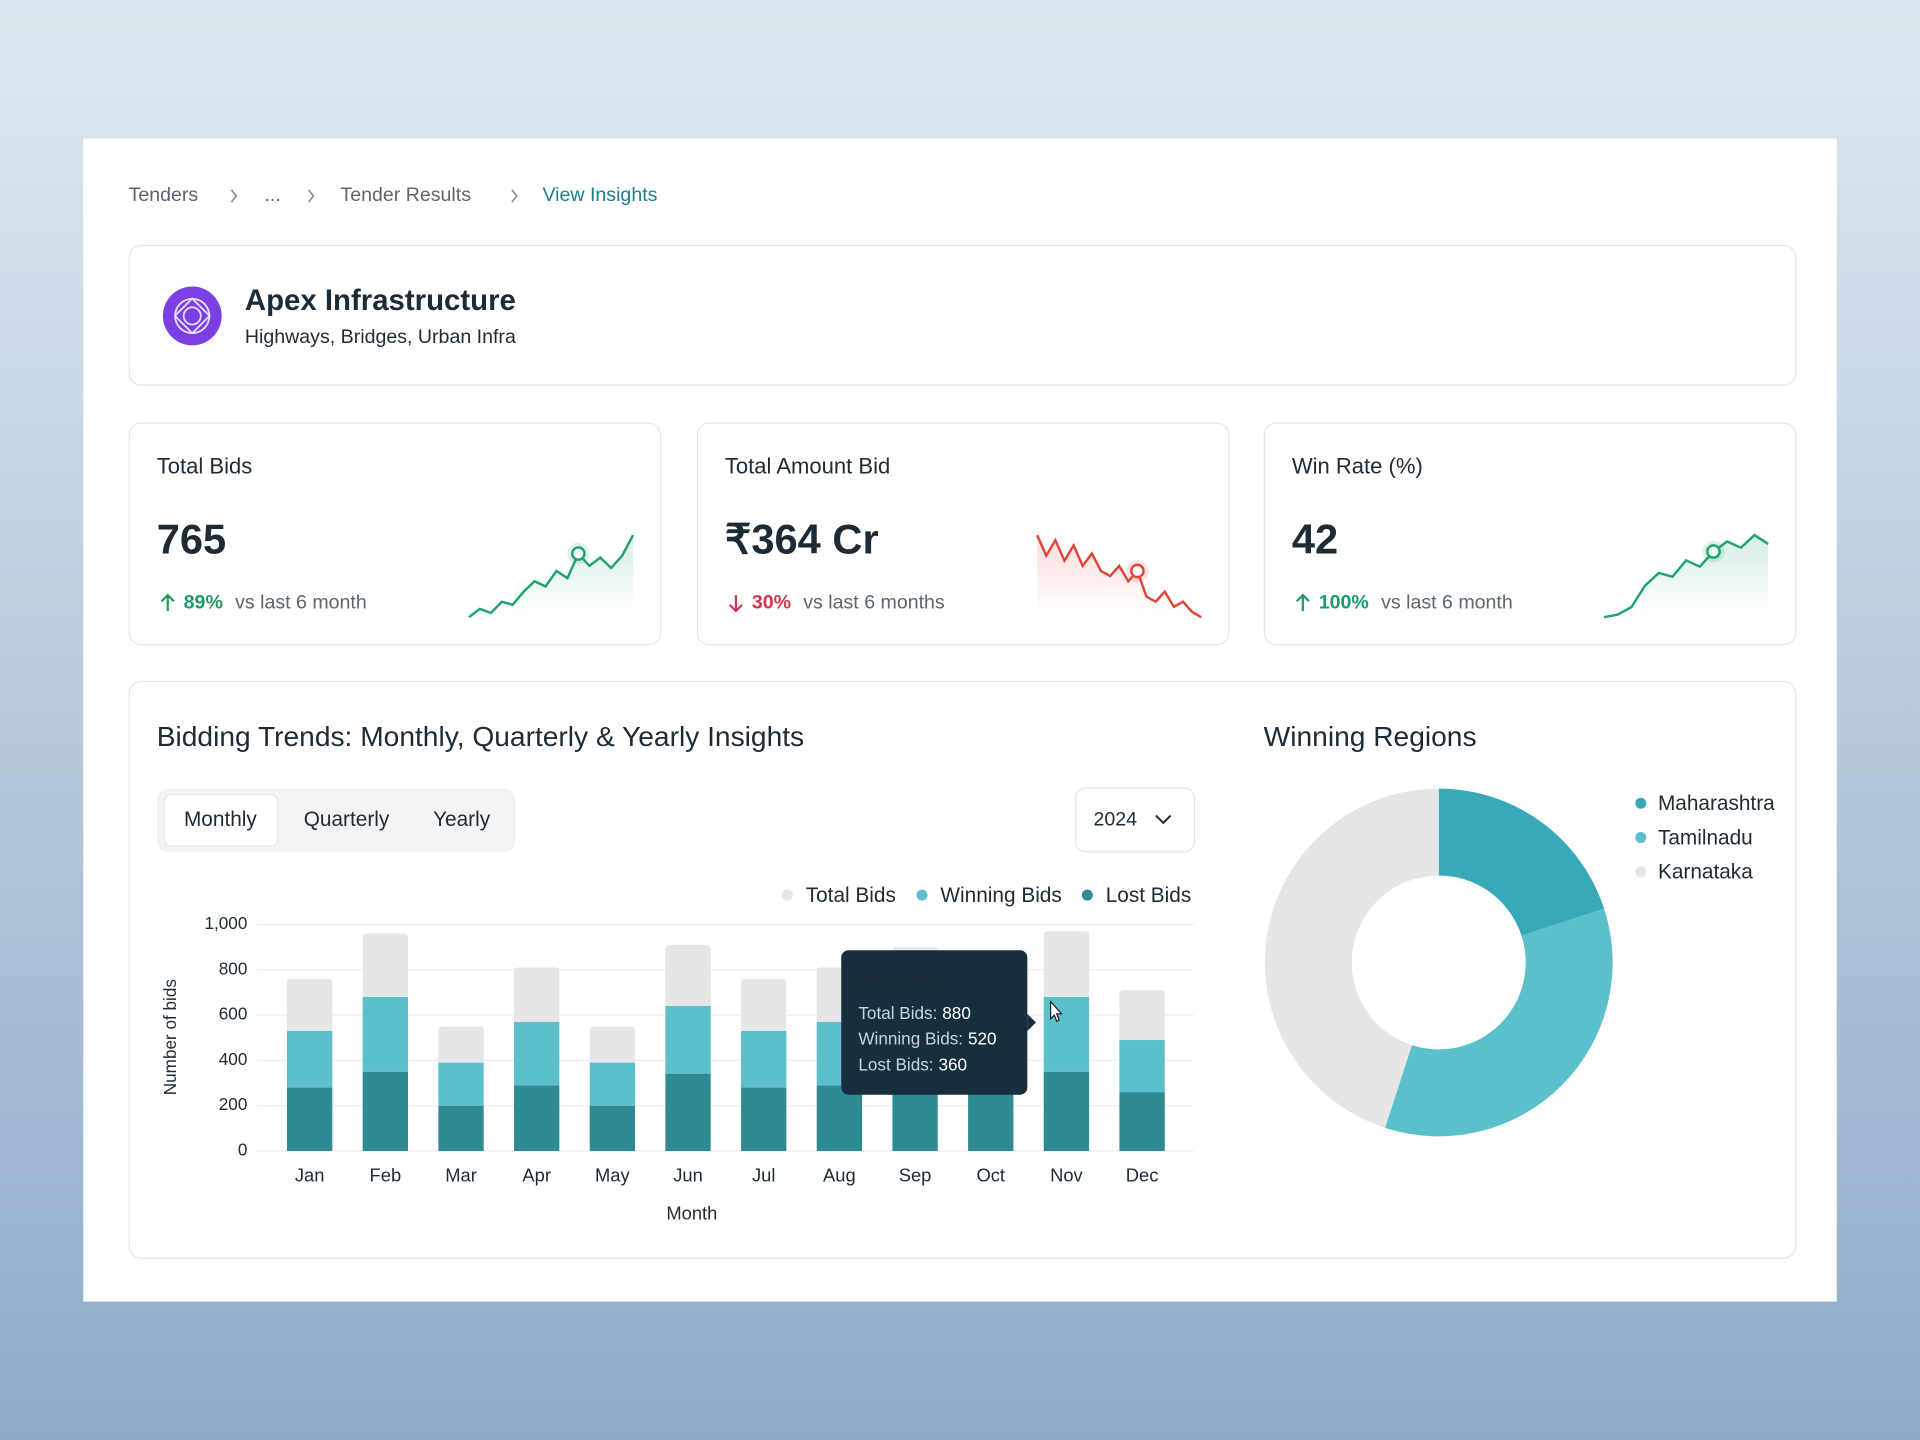  I want to click on y-tick-label: 200, so click(233, 1104).